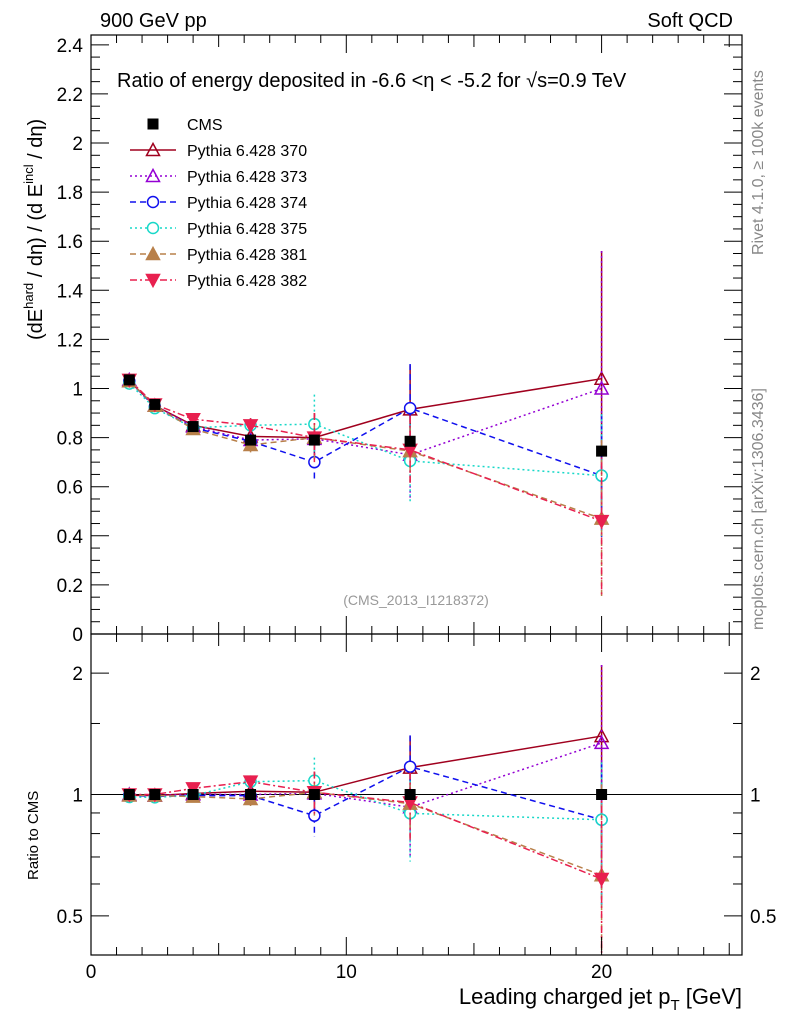 The width and height of the screenshot is (786, 1024). I want to click on x-tick-label: 10, so click(346, 972).